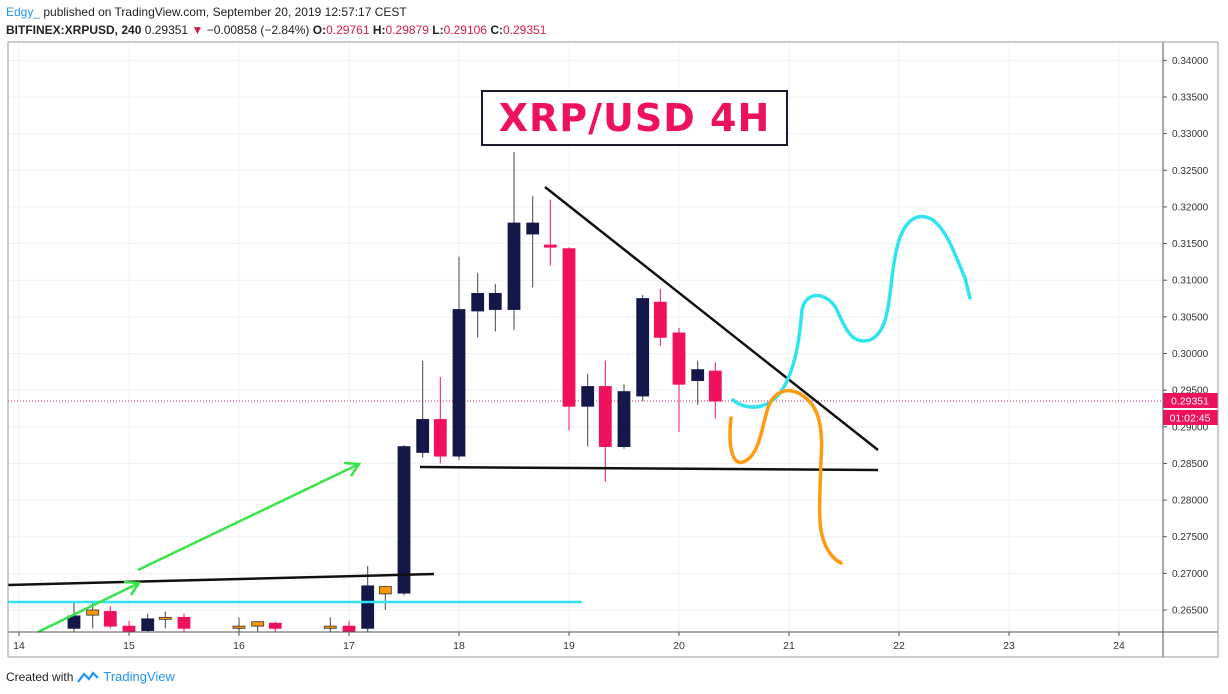 The height and width of the screenshot is (694, 1228). Describe the element at coordinates (1190, 171) in the screenshot. I see `y-tick-label: 0.32500` at that location.